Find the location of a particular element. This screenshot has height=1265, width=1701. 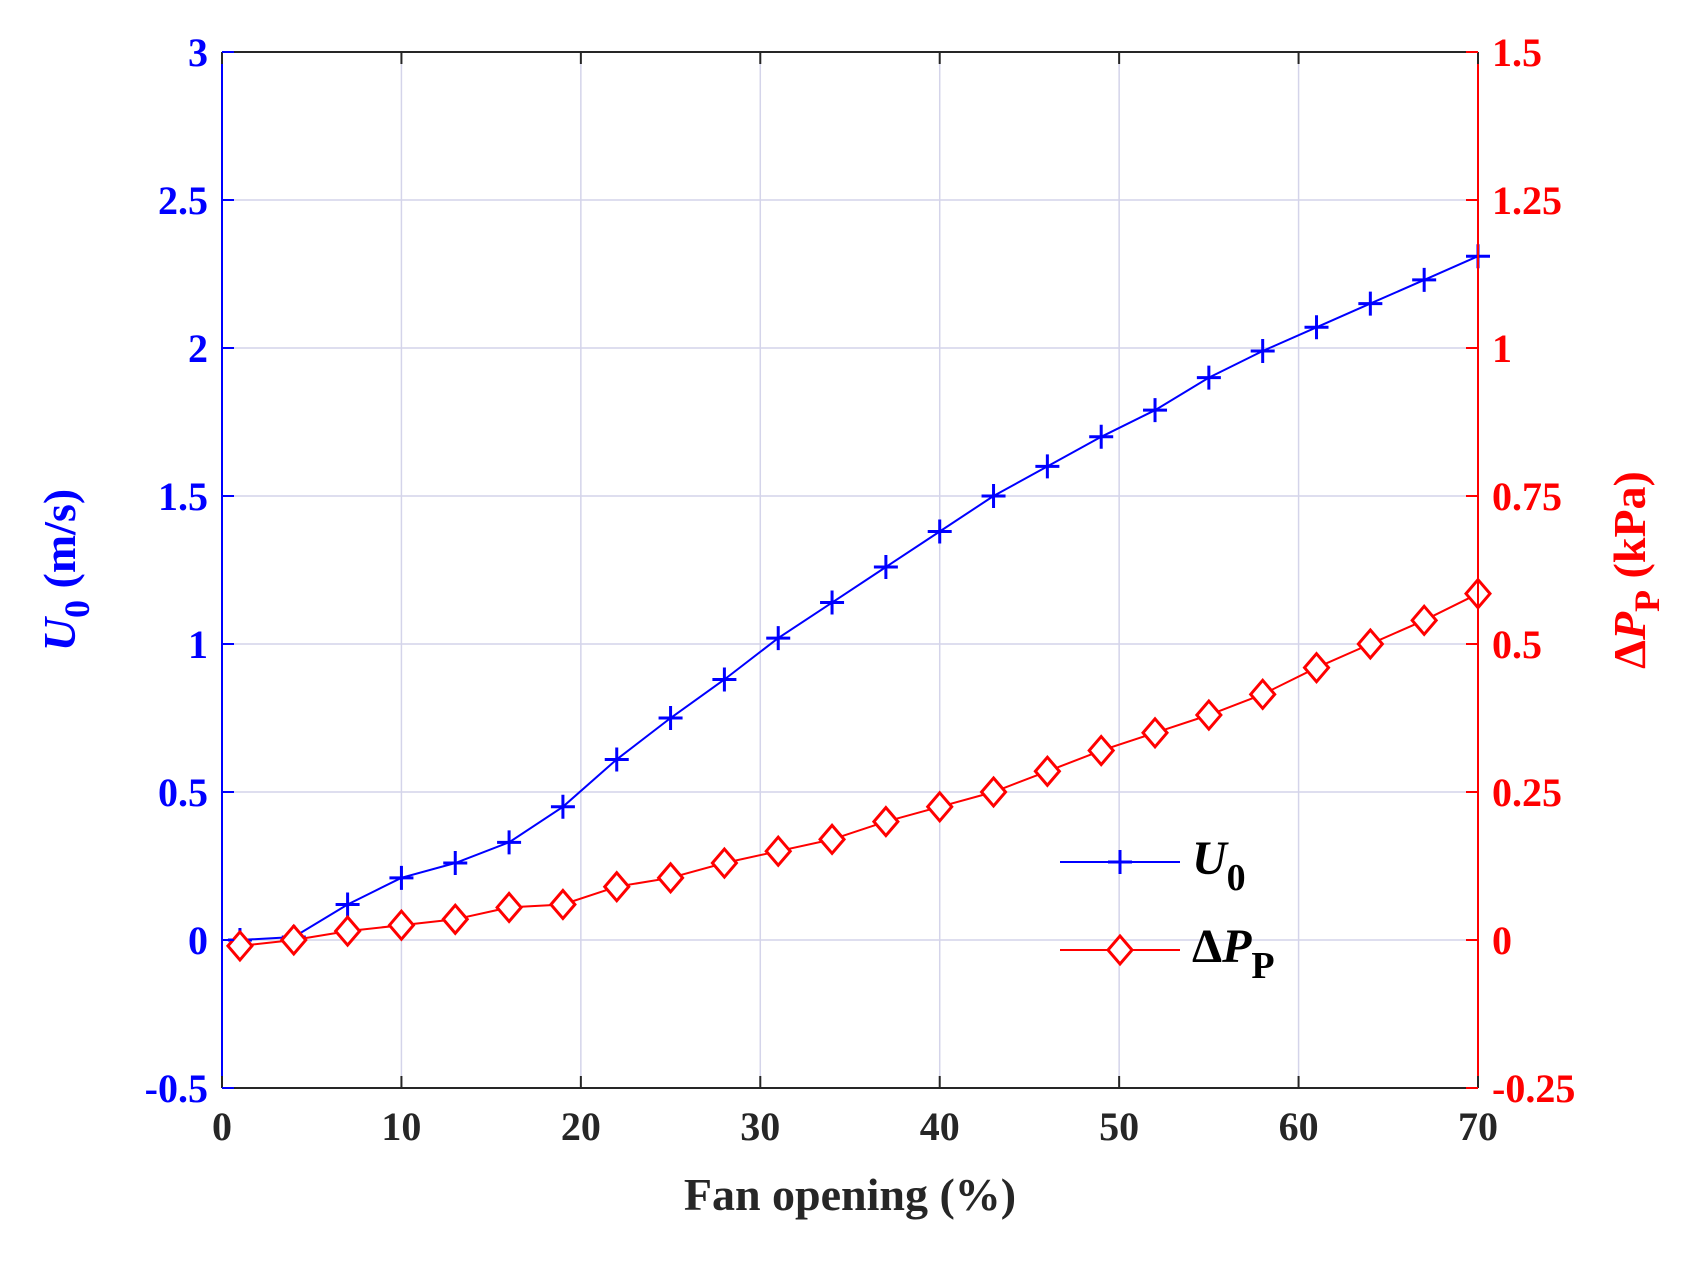

y-right-tick-label-6: 1.25 is located at coordinates (1527, 200).